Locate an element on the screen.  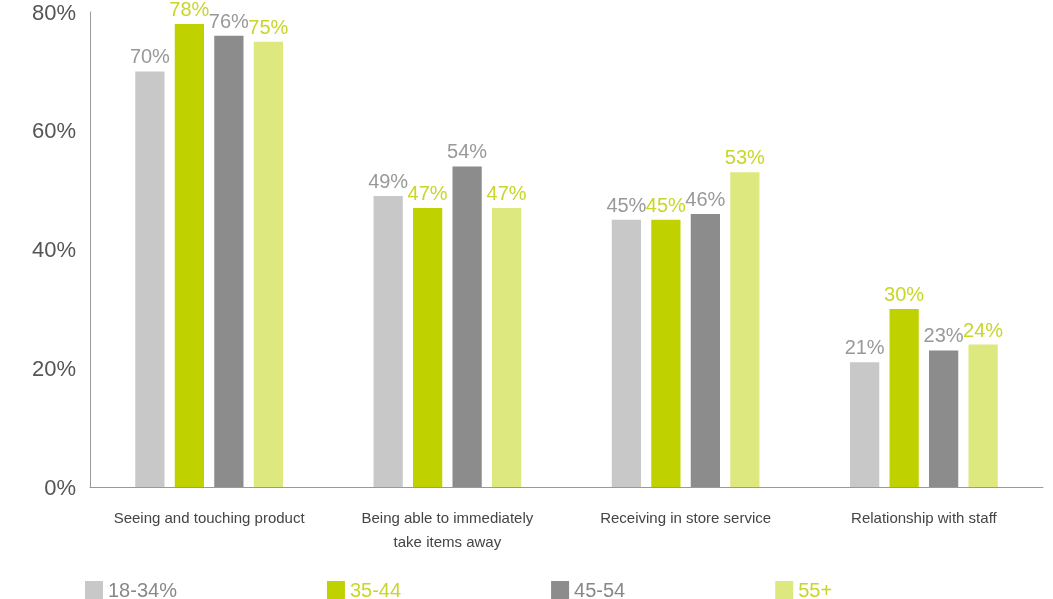
data-label: 76% is located at coordinates (229, 20).